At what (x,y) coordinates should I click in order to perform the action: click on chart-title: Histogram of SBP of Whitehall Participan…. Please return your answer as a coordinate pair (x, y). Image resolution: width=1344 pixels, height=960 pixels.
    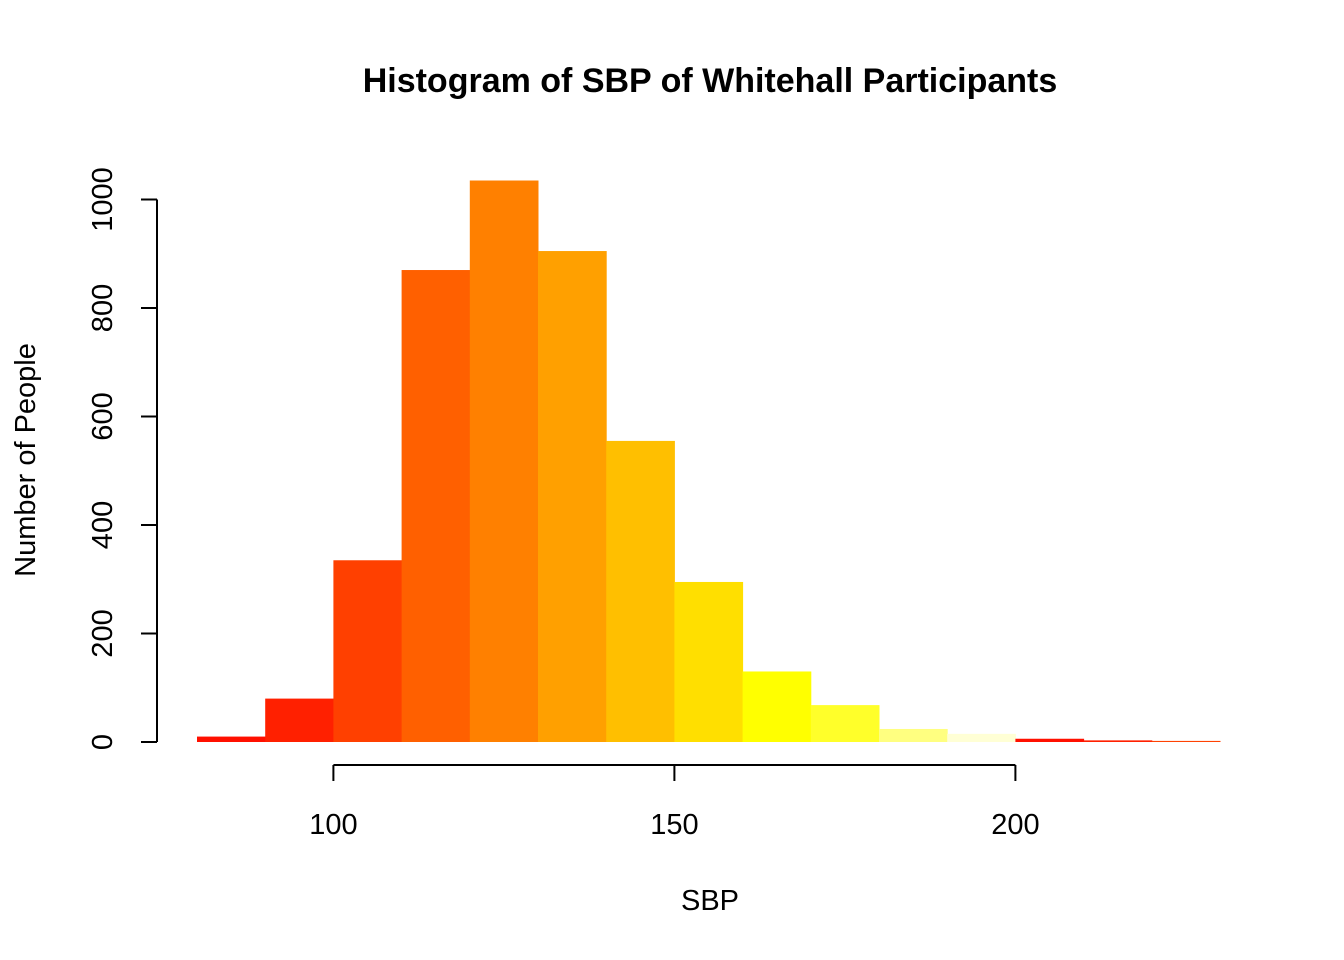
    Looking at the image, I should click on (710, 81).